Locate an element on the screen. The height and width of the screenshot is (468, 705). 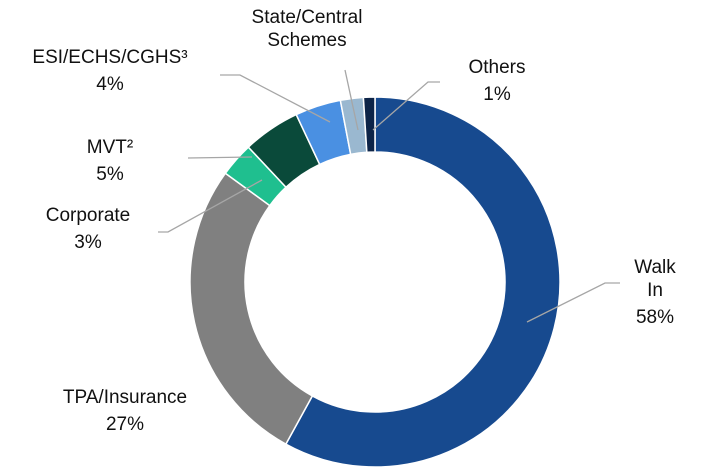
category-label: TPA/Insurance is located at coordinates (125, 397).